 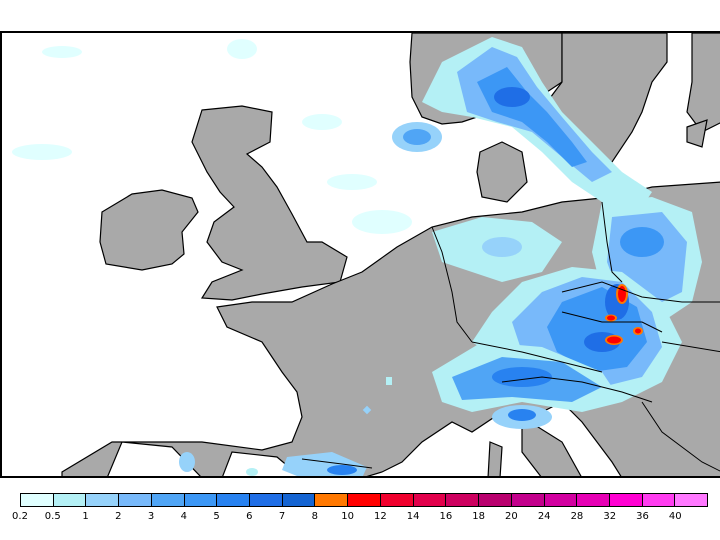 What do you see at coordinates (20, 516) in the screenshot?
I see `colorbar-tick-label: 0.2` at bounding box center [20, 516].